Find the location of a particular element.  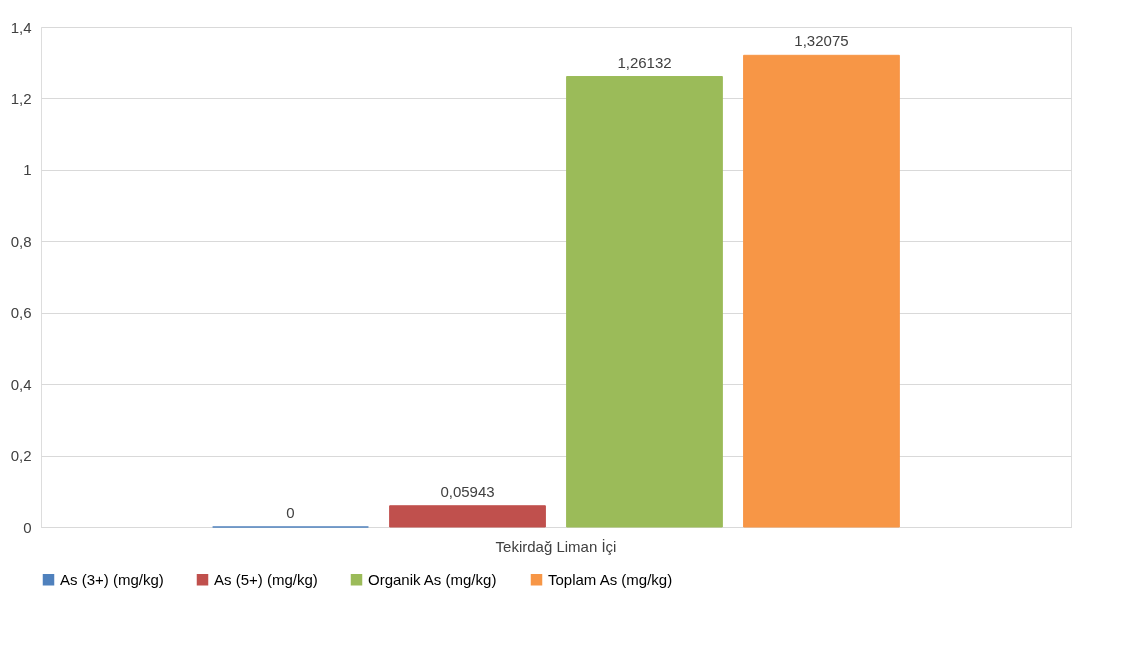

y-tick-label: 1,4 is located at coordinates (21, 27).